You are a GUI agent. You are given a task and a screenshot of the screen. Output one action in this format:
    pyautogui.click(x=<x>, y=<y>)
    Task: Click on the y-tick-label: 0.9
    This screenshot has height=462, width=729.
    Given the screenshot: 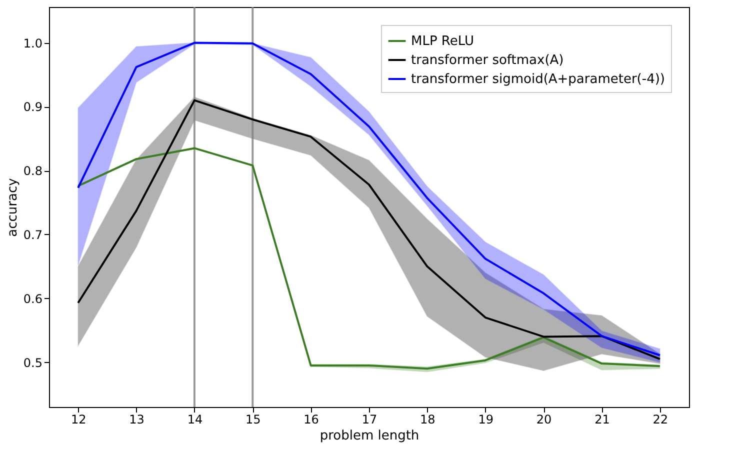 What is the action you would take?
    pyautogui.click(x=32, y=107)
    